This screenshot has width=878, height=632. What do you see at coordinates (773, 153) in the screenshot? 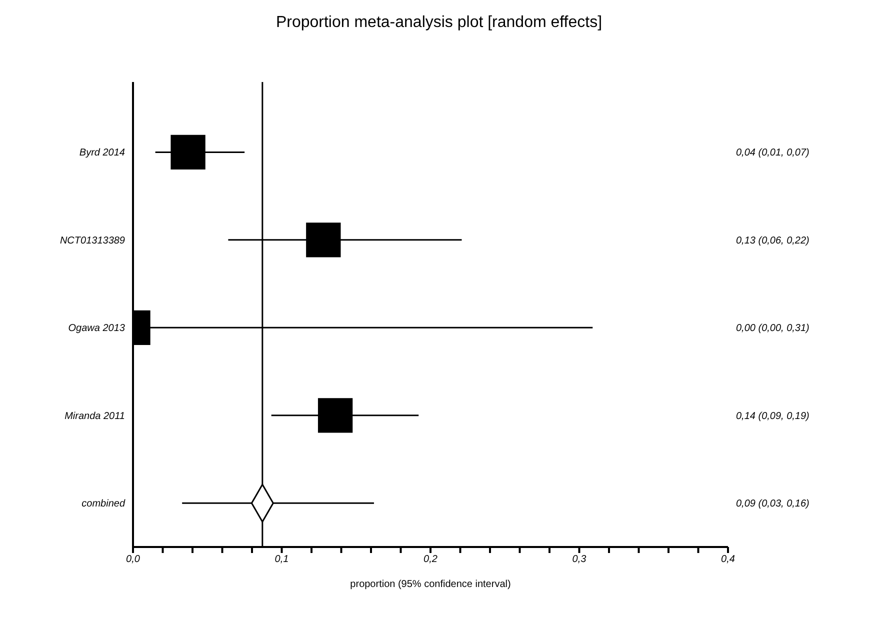
I see `text: 0,04 (0,01, 0,07)` at bounding box center [773, 153].